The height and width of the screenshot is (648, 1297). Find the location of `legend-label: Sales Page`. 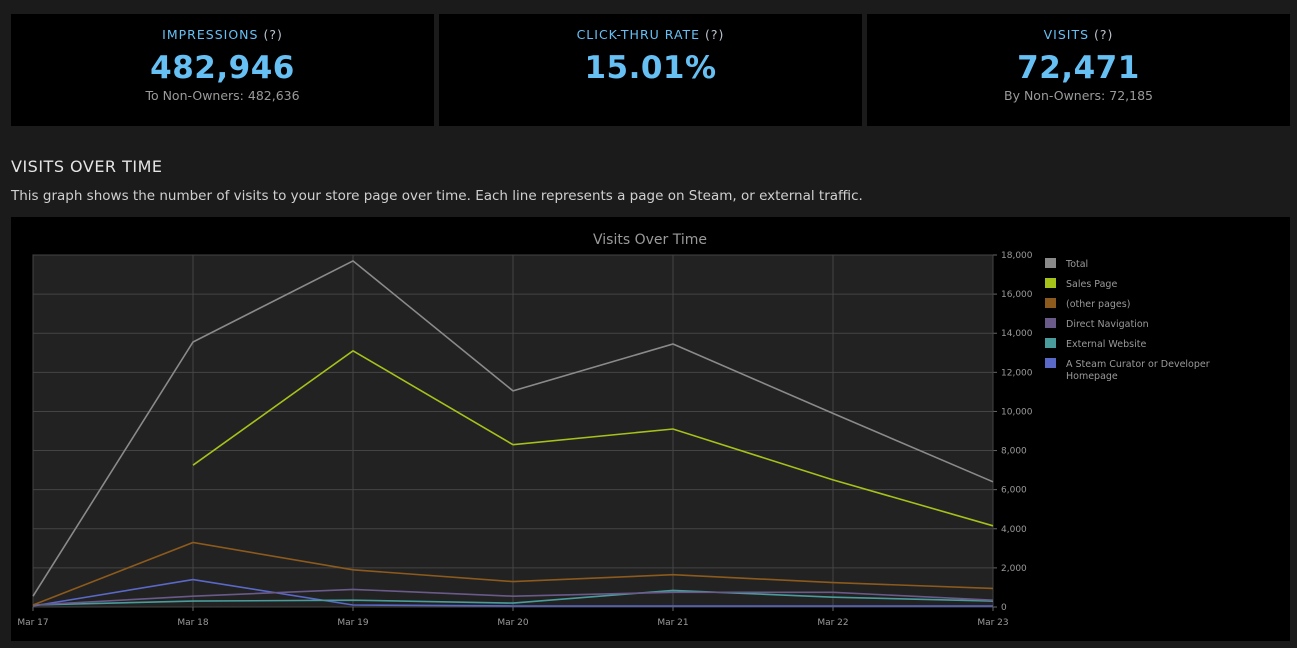

legend-label: Sales Page is located at coordinates (1091, 284).